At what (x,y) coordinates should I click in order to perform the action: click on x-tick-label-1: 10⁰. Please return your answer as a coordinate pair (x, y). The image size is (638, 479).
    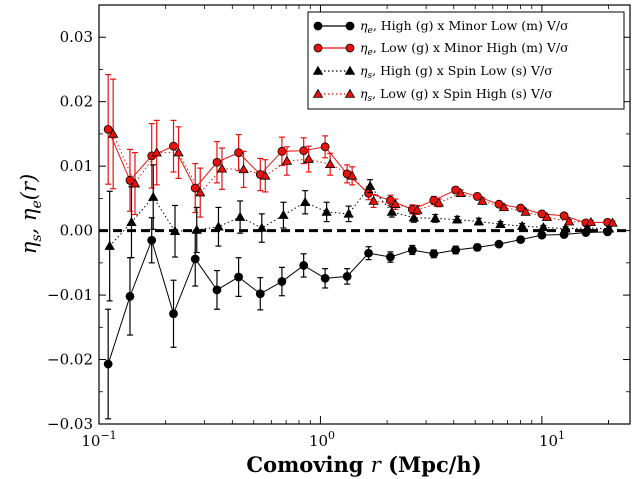
    Looking at the image, I should click on (322, 439).